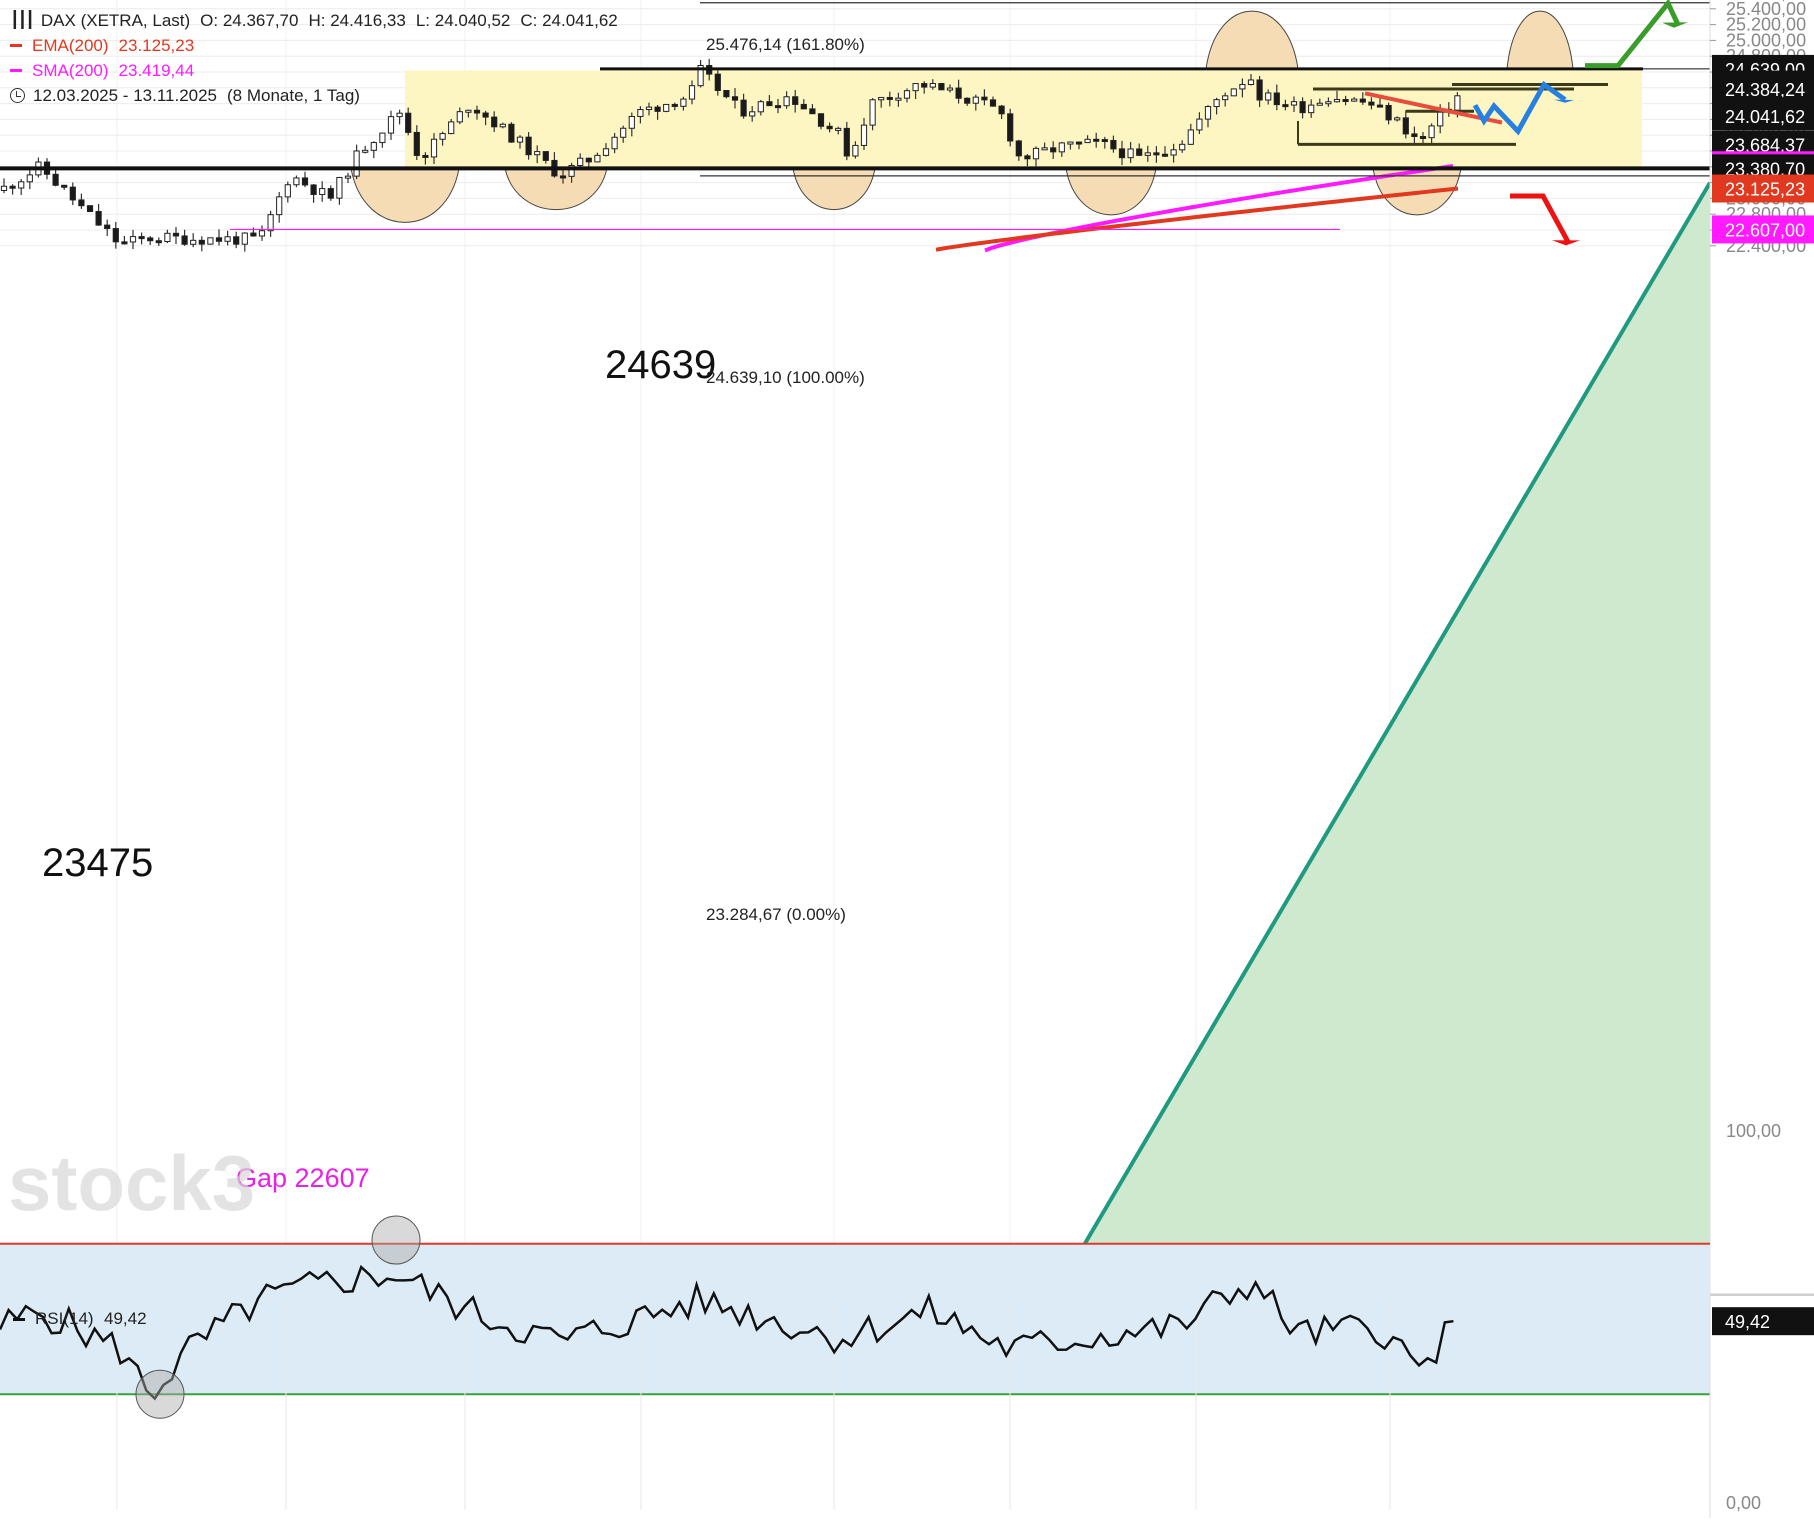 The image size is (1814, 1523). Describe the element at coordinates (1763, 1321) in the screenshot. I see `rsi-price-tag` at that location.